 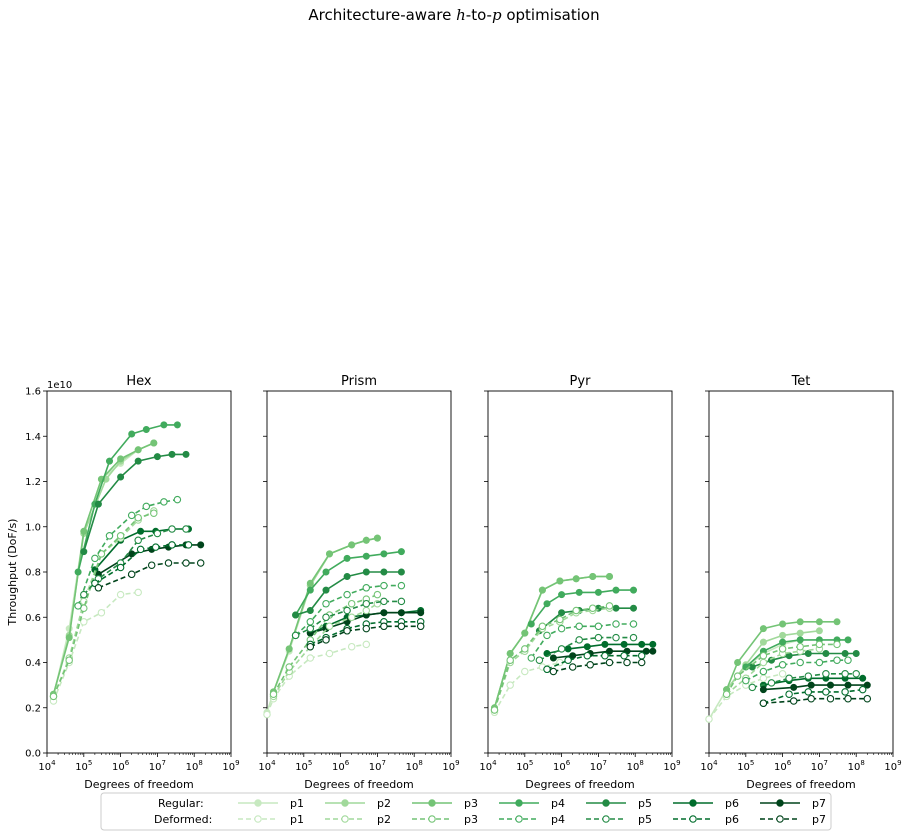 What do you see at coordinates (603, 654) in the screenshot?
I see `series-p7-regular` at bounding box center [603, 654].